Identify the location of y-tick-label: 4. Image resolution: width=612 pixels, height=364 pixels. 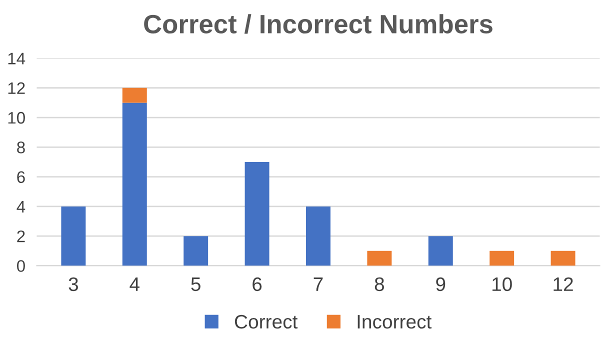
(21, 206).